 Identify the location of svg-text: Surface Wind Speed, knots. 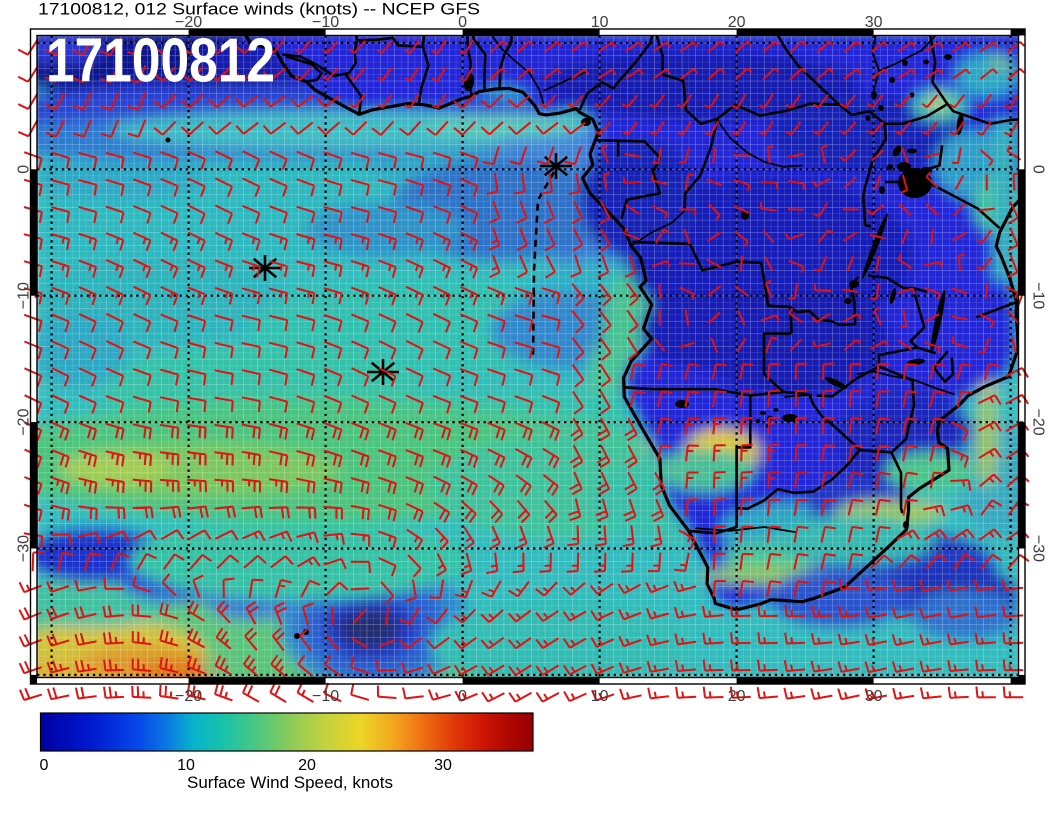
(290, 782).